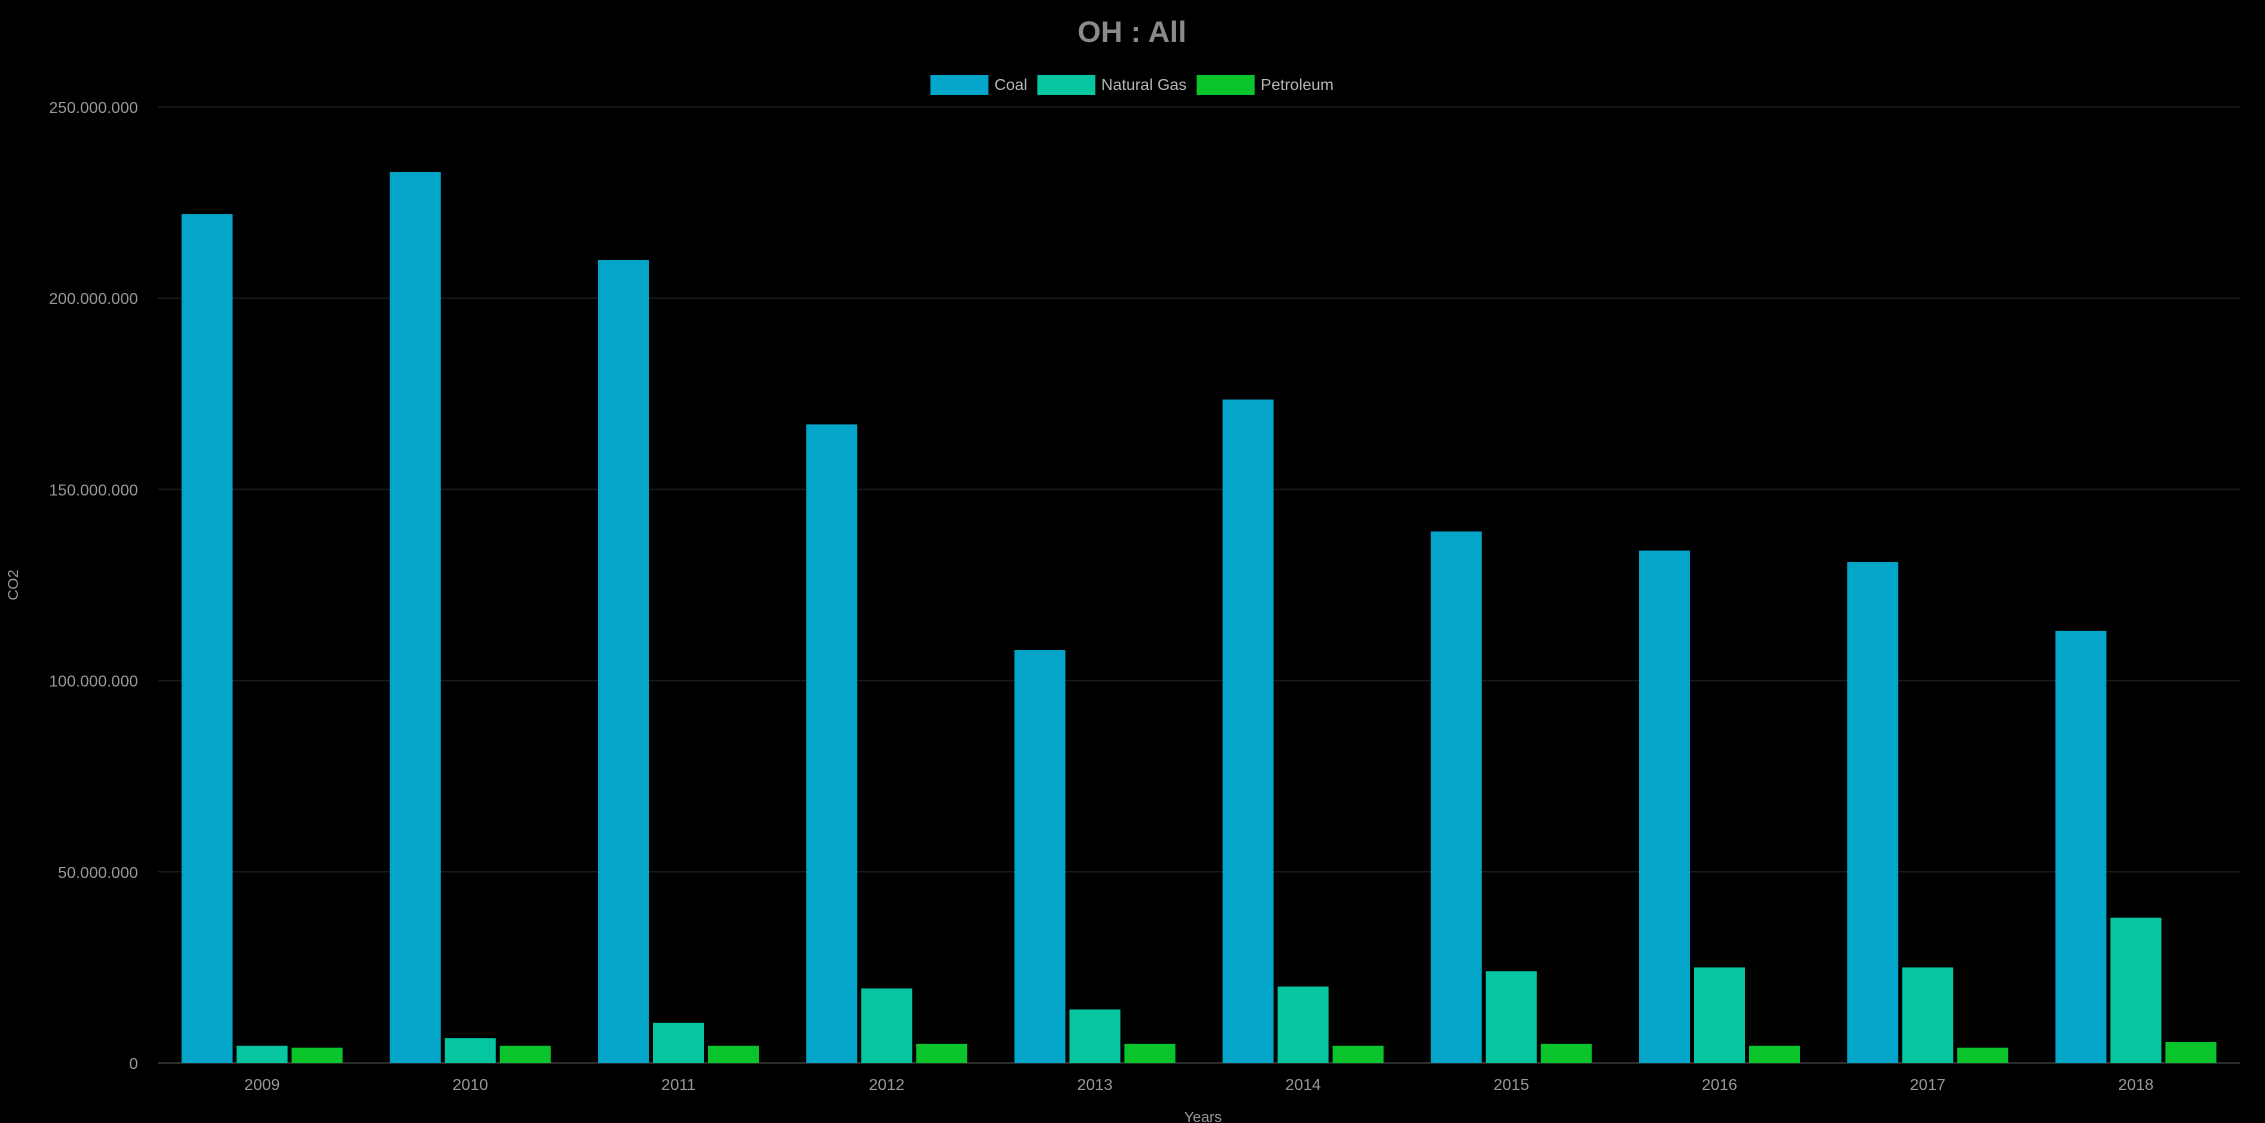 The image size is (2265, 1123). What do you see at coordinates (2081, 846) in the screenshot?
I see `bar-coal-2018` at bounding box center [2081, 846].